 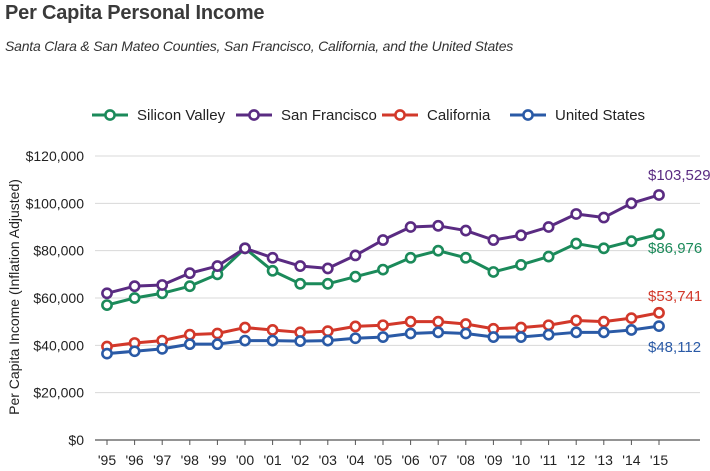 I want to click on x-tick-label: '00, so click(x=245, y=460).